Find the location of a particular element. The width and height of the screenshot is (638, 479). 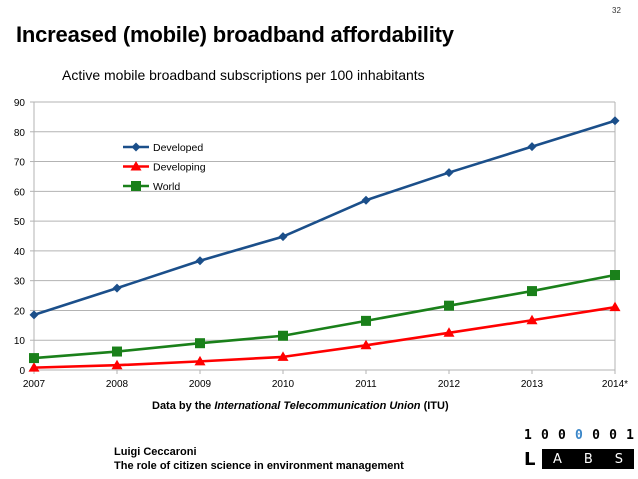

source-prefix: Data by the is located at coordinates (183, 406).